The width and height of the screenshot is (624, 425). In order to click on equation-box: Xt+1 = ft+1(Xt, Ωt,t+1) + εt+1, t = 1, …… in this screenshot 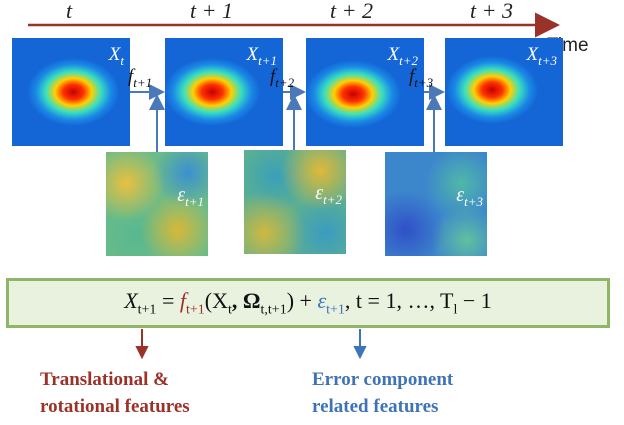, I will do `click(308, 303)`.